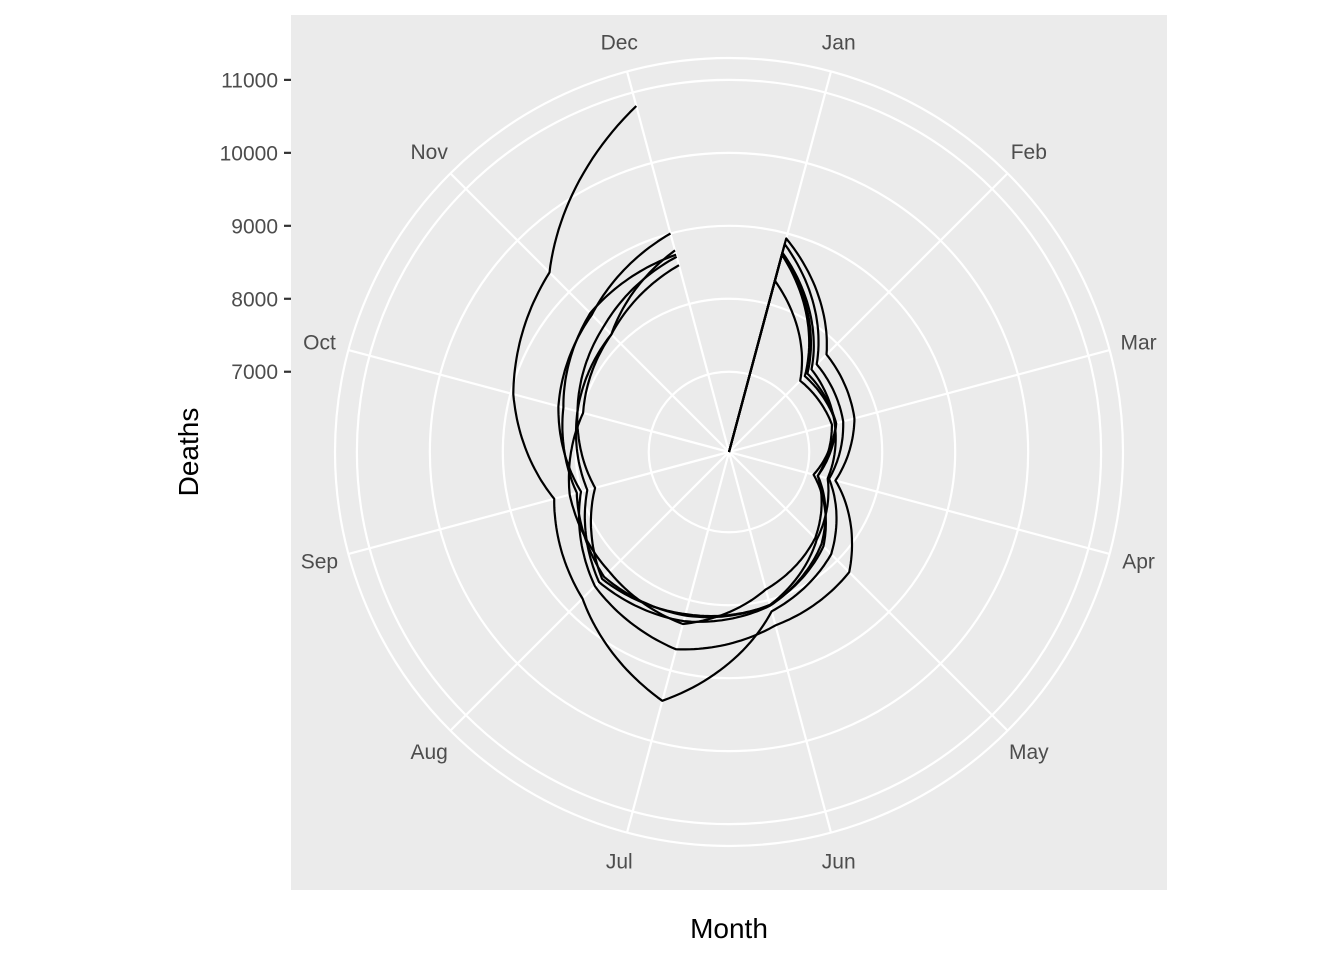  What do you see at coordinates (678, 642) in the screenshot?
I see `spoke-jul` at bounding box center [678, 642].